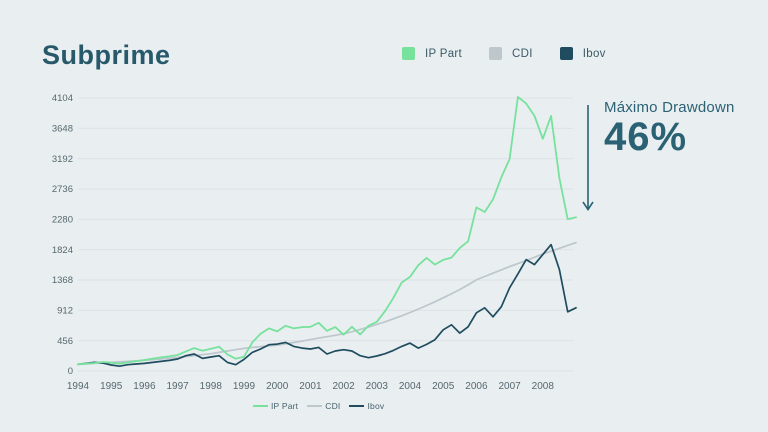 The width and height of the screenshot is (768, 432). Describe the element at coordinates (509, 386) in the screenshot. I see `x-axis-tick-2007: 2007` at that location.